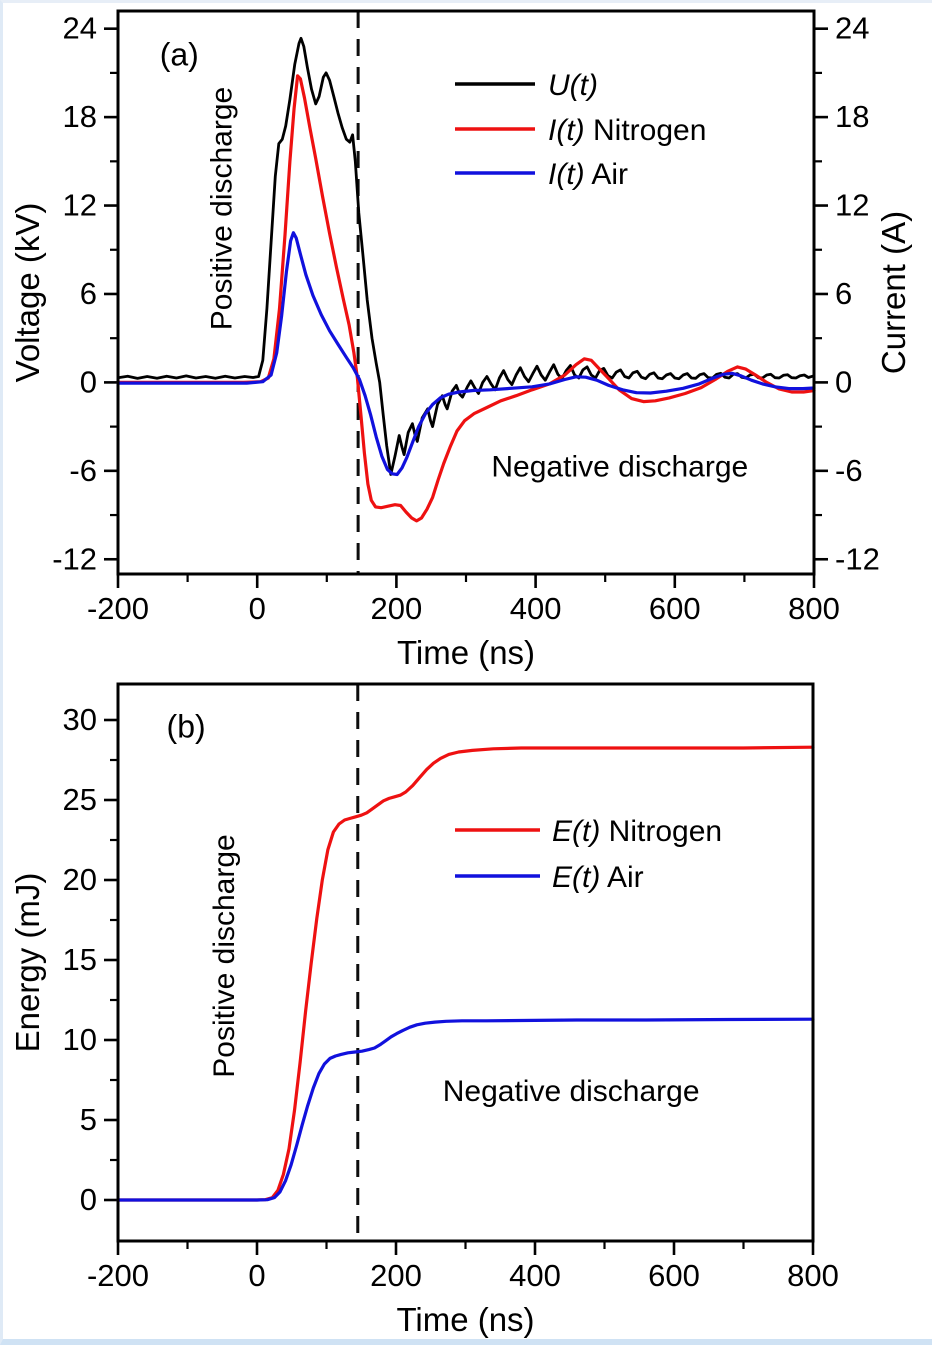 The height and width of the screenshot is (1345, 932). I want to click on y-right-tick-label: 24, so click(852, 28).